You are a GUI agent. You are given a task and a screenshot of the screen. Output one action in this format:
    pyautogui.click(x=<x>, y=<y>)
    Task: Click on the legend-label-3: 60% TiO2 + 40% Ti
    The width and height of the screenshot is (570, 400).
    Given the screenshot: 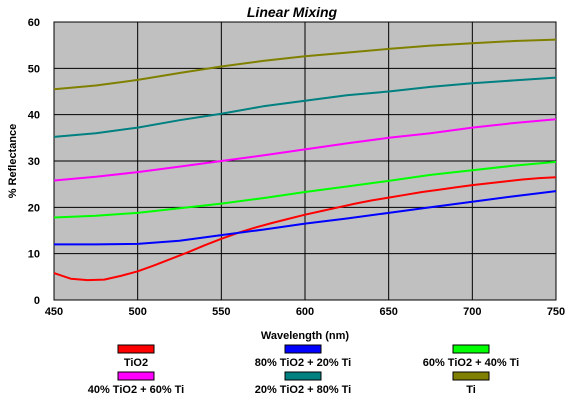 What is the action you would take?
    pyautogui.click(x=471, y=363)
    